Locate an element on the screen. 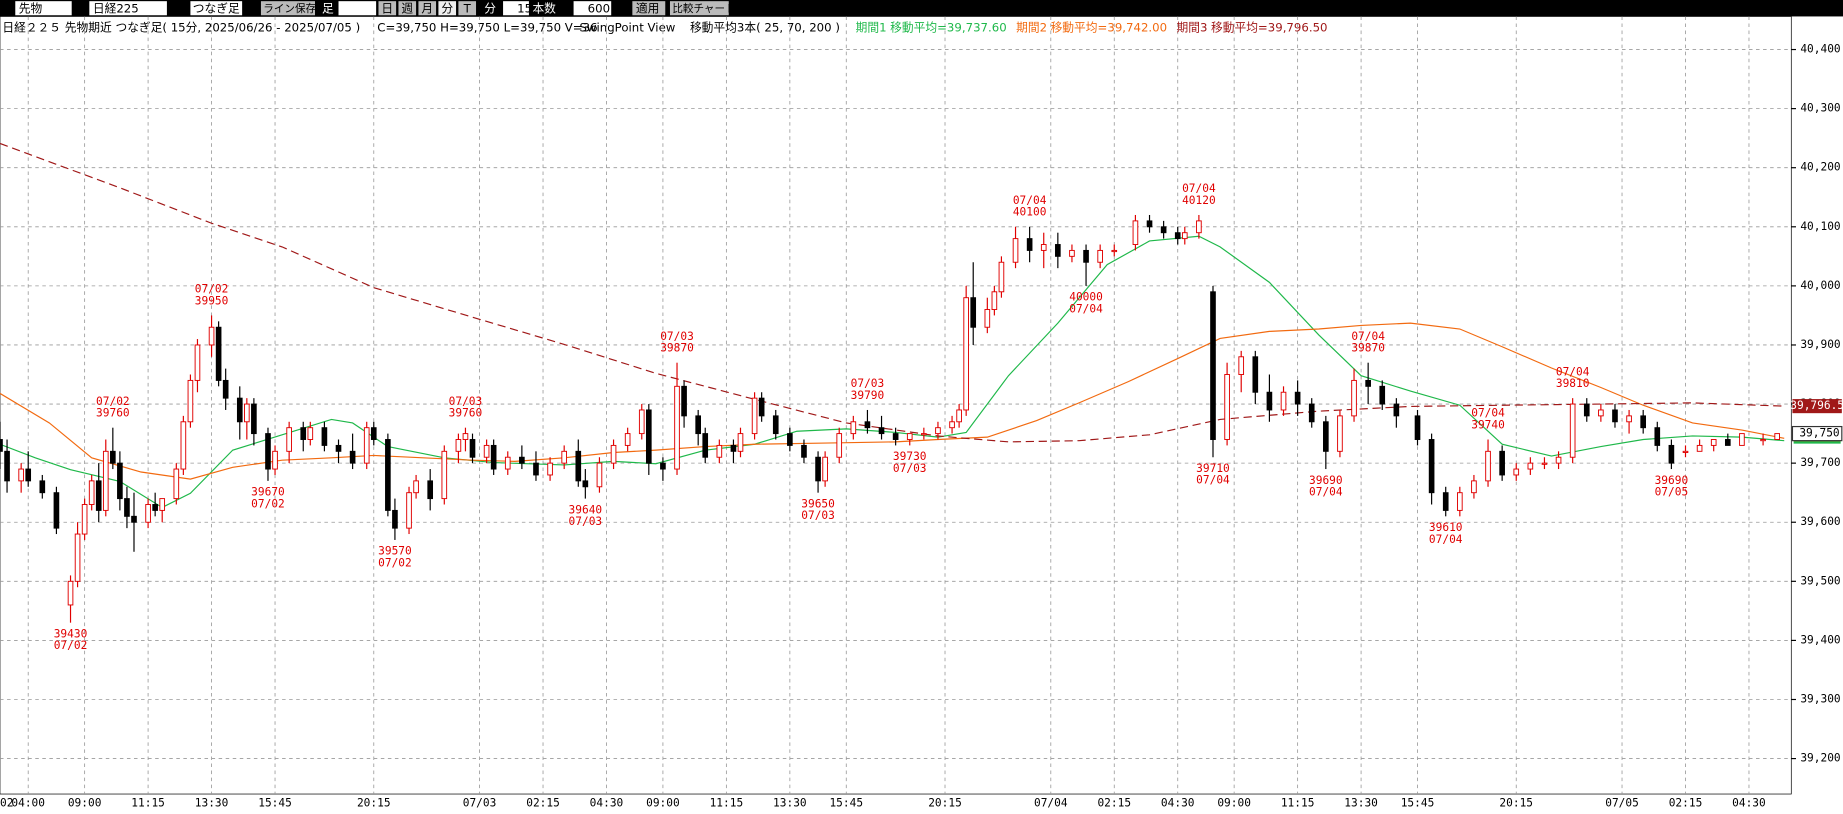  market-select: 先物 is located at coordinates (31, 8).